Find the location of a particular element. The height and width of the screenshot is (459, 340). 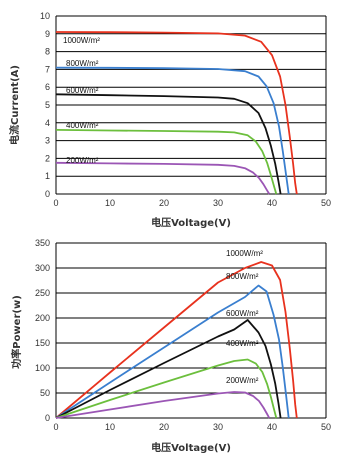

y-axis-label: 功率Power(w) is located at coordinates (16, 332).